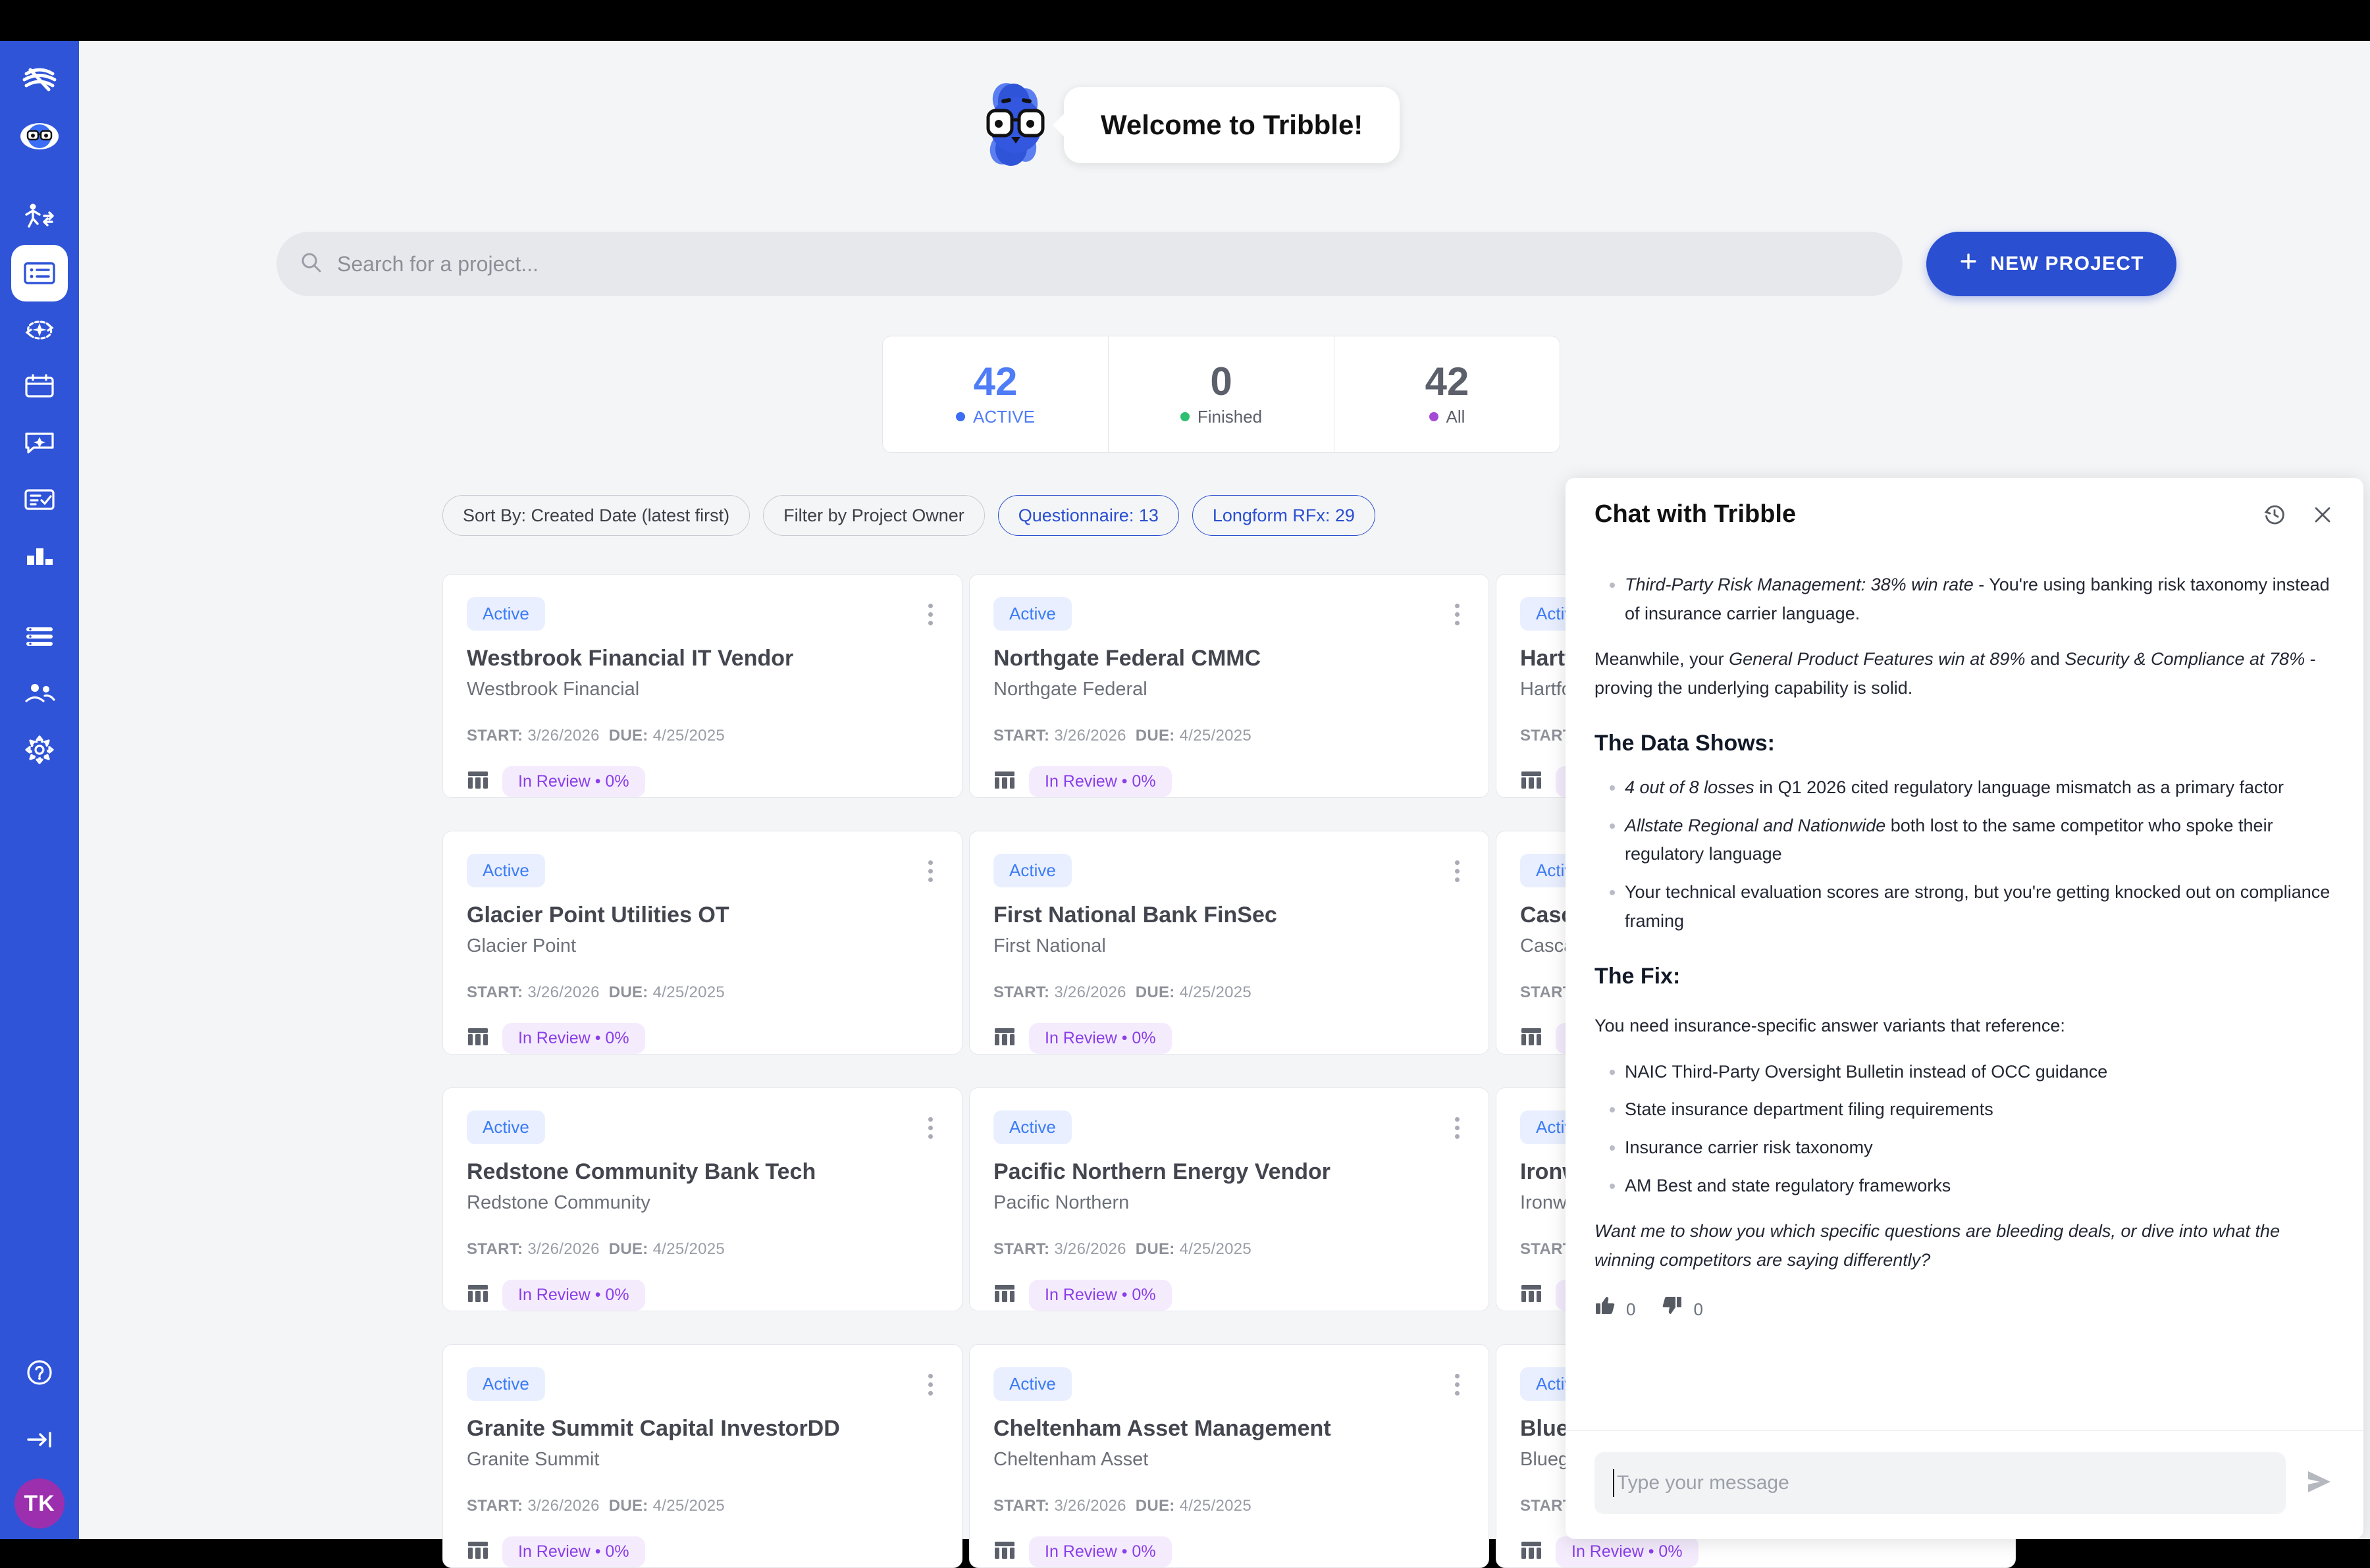 The height and width of the screenshot is (1568, 2370). What do you see at coordinates (1940, 1483) in the screenshot?
I see `chat-message-input: Type your message` at bounding box center [1940, 1483].